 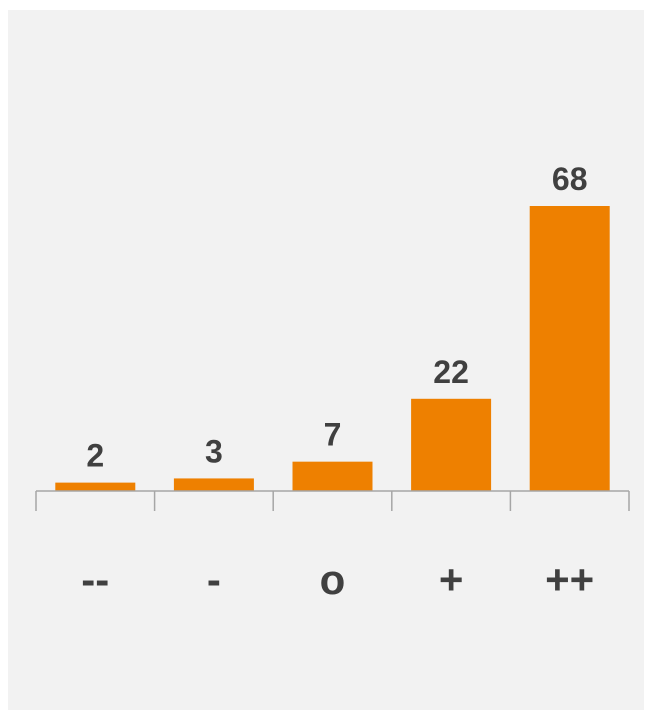 I want to click on data-label-3: 7, so click(x=333, y=435).